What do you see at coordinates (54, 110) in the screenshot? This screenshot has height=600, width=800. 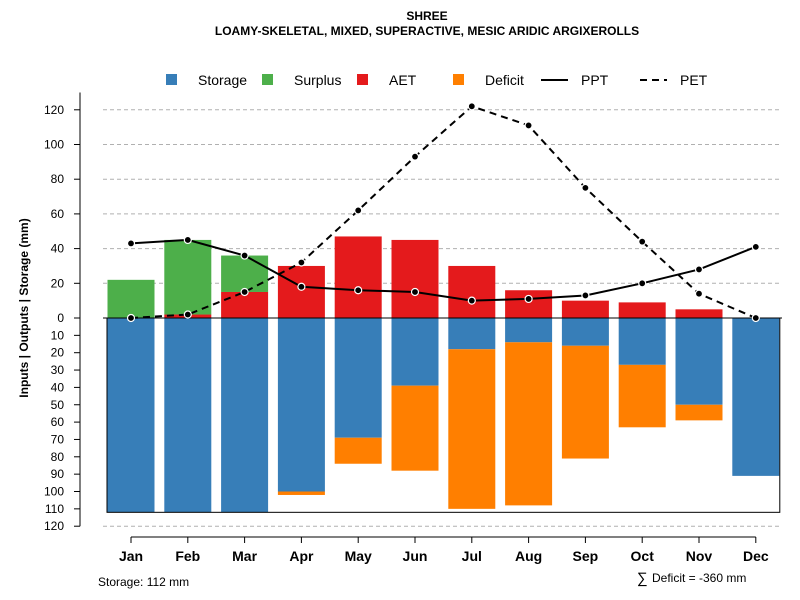 I see `y-tick-label-upper: 120` at bounding box center [54, 110].